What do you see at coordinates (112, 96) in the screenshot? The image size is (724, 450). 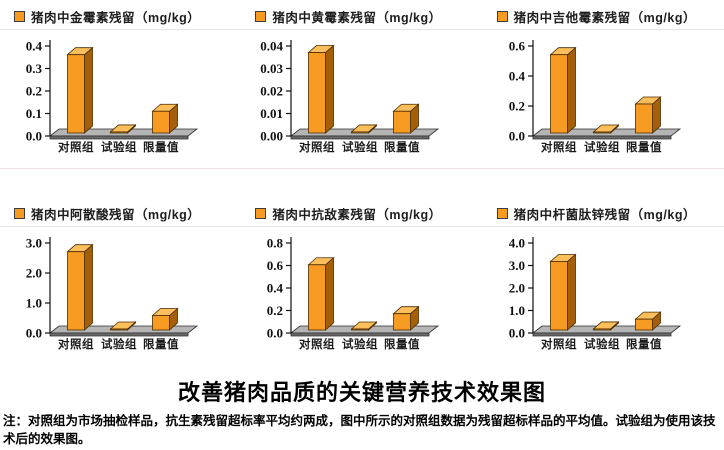 I see `bar-chart-svg: 0.4 0.3 0.2 0.1 0.0 对照组 试验组 限量值` at bounding box center [112, 96].